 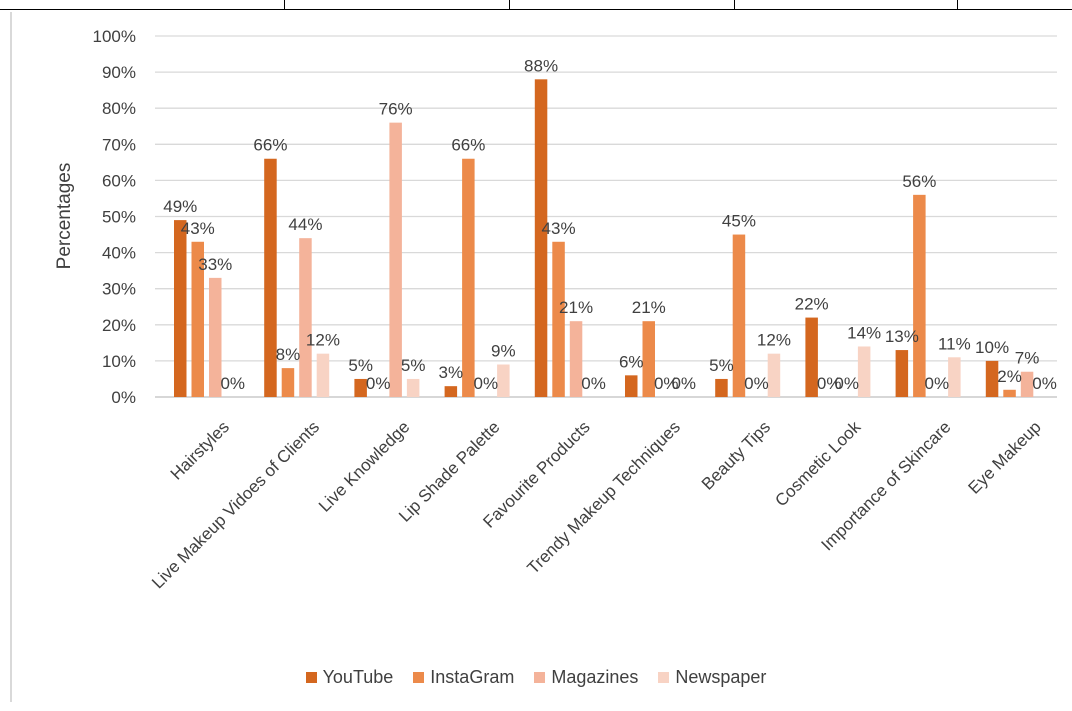 I want to click on data-label: 13%, so click(x=902, y=336).